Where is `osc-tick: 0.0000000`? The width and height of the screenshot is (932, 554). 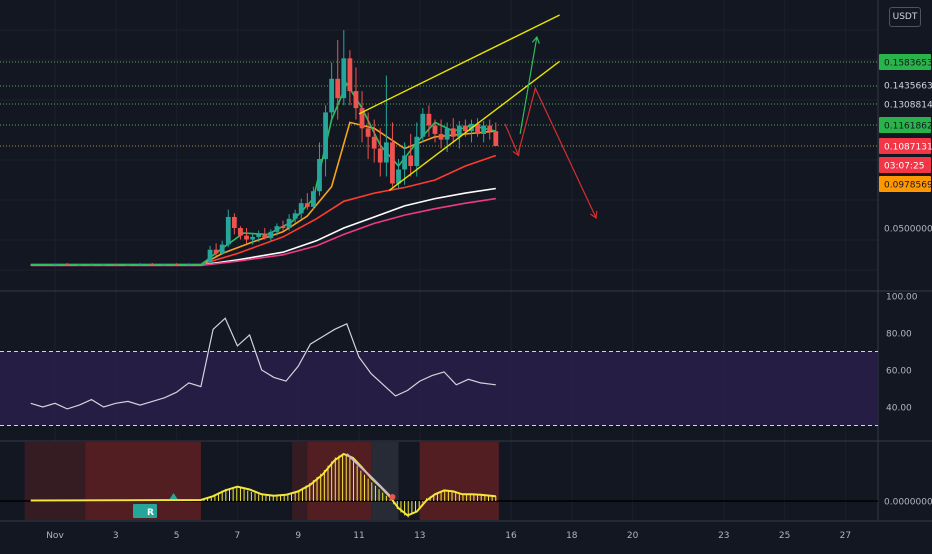 osc-tick: 0.0000000 is located at coordinates (908, 503).